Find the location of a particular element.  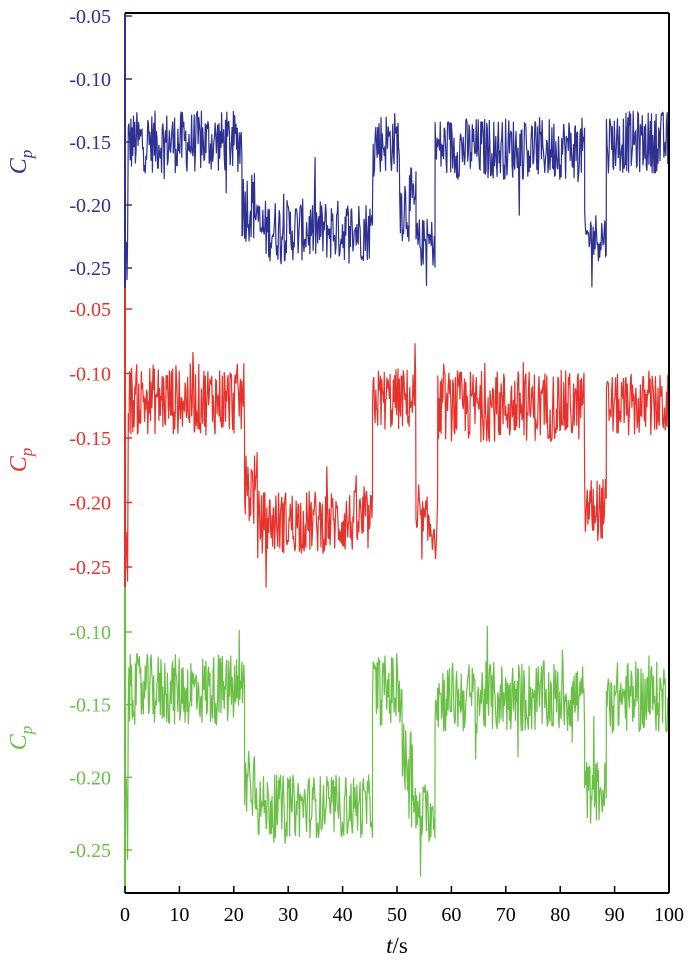

x-axis-title-unit: /s is located at coordinates (400, 945).